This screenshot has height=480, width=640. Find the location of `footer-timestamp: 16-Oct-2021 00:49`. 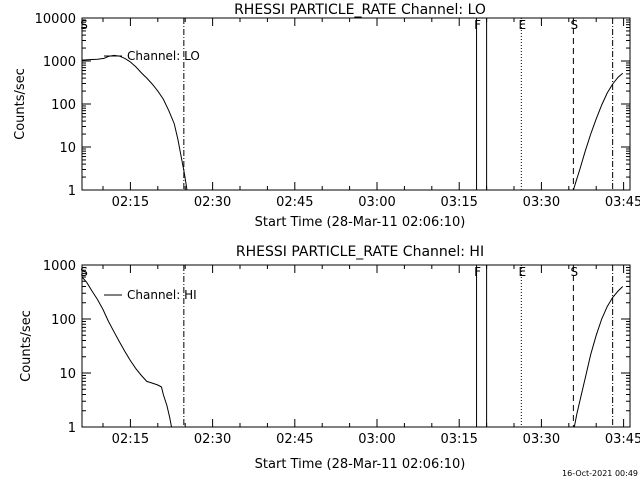

footer-timestamp: 16-Oct-2021 00:49 is located at coordinates (600, 473).